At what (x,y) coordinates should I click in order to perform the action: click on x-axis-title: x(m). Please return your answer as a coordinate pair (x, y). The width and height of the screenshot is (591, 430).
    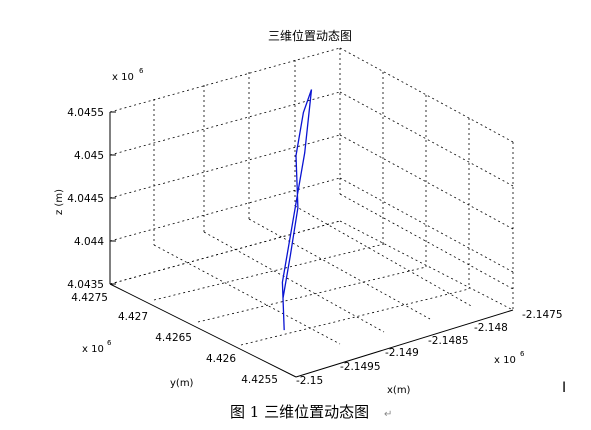
    Looking at the image, I should click on (399, 390).